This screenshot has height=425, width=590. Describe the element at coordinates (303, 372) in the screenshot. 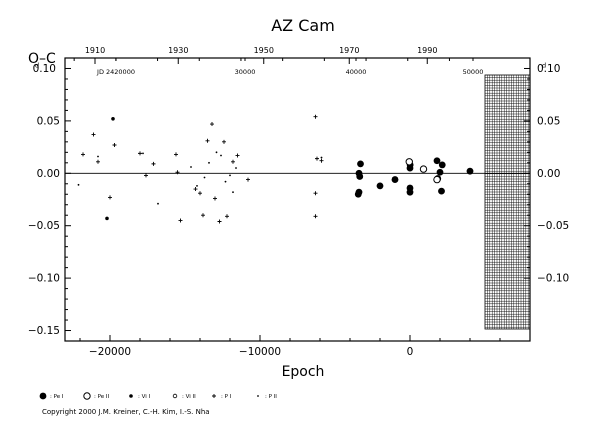

I see `x-axis-label: Epoch` at that location.